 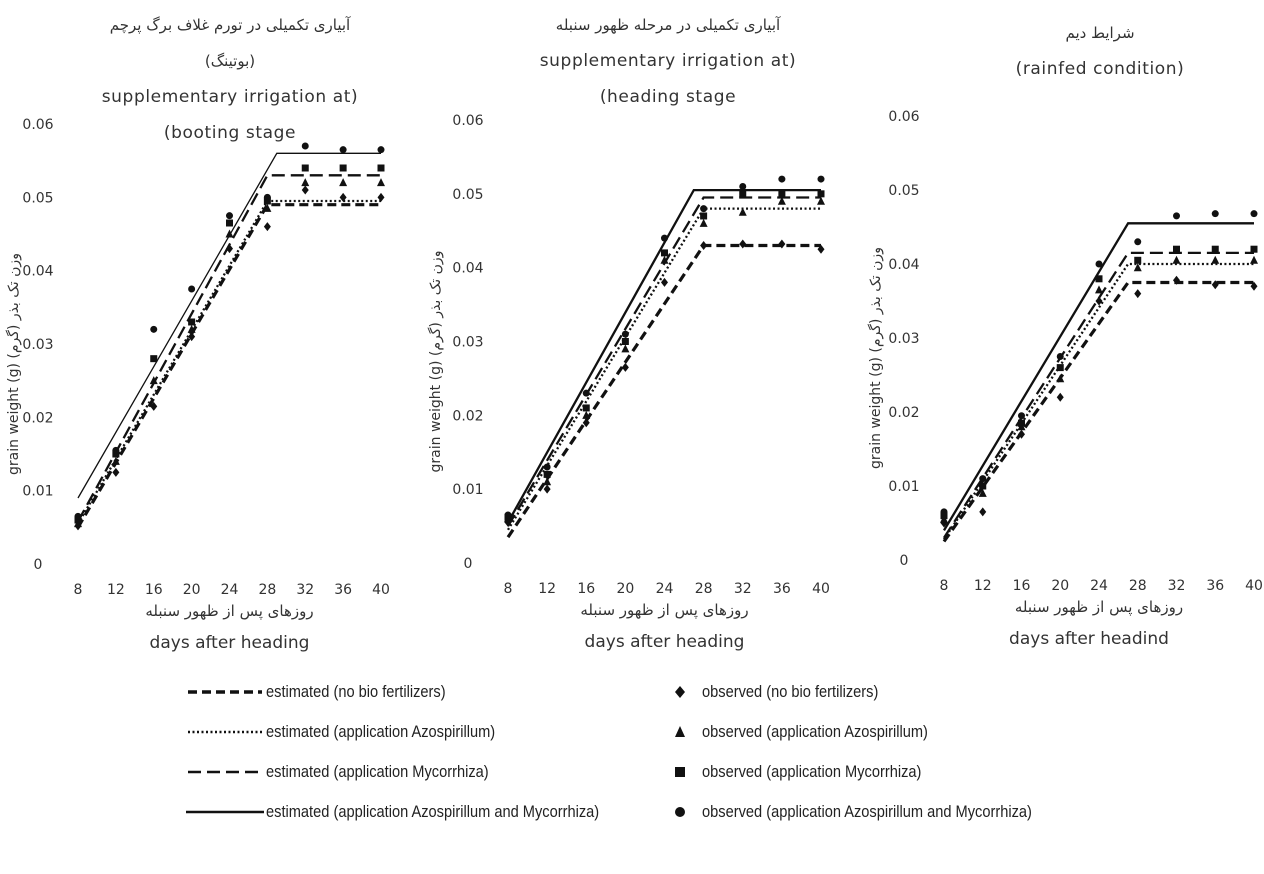 I want to click on y-tick-label: 0.03, so click(x=37, y=345).